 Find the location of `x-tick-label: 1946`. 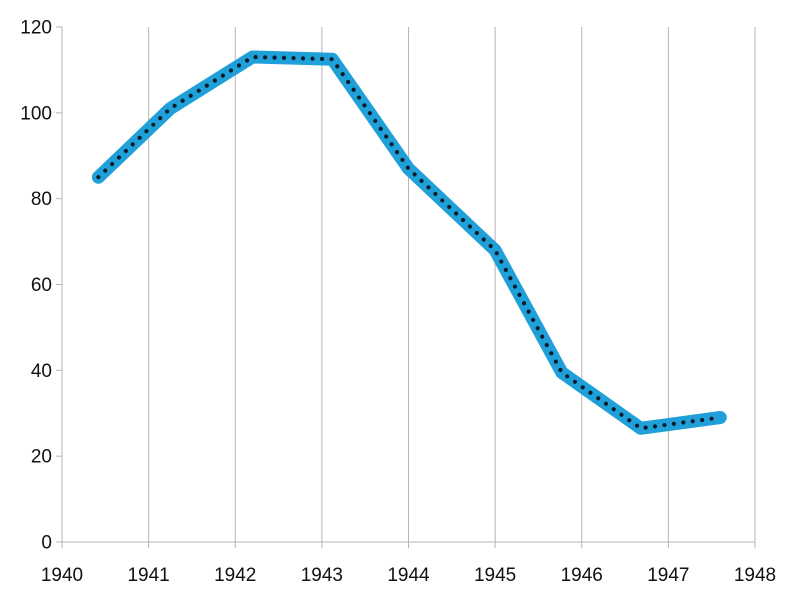

x-tick-label: 1946 is located at coordinates (582, 575).